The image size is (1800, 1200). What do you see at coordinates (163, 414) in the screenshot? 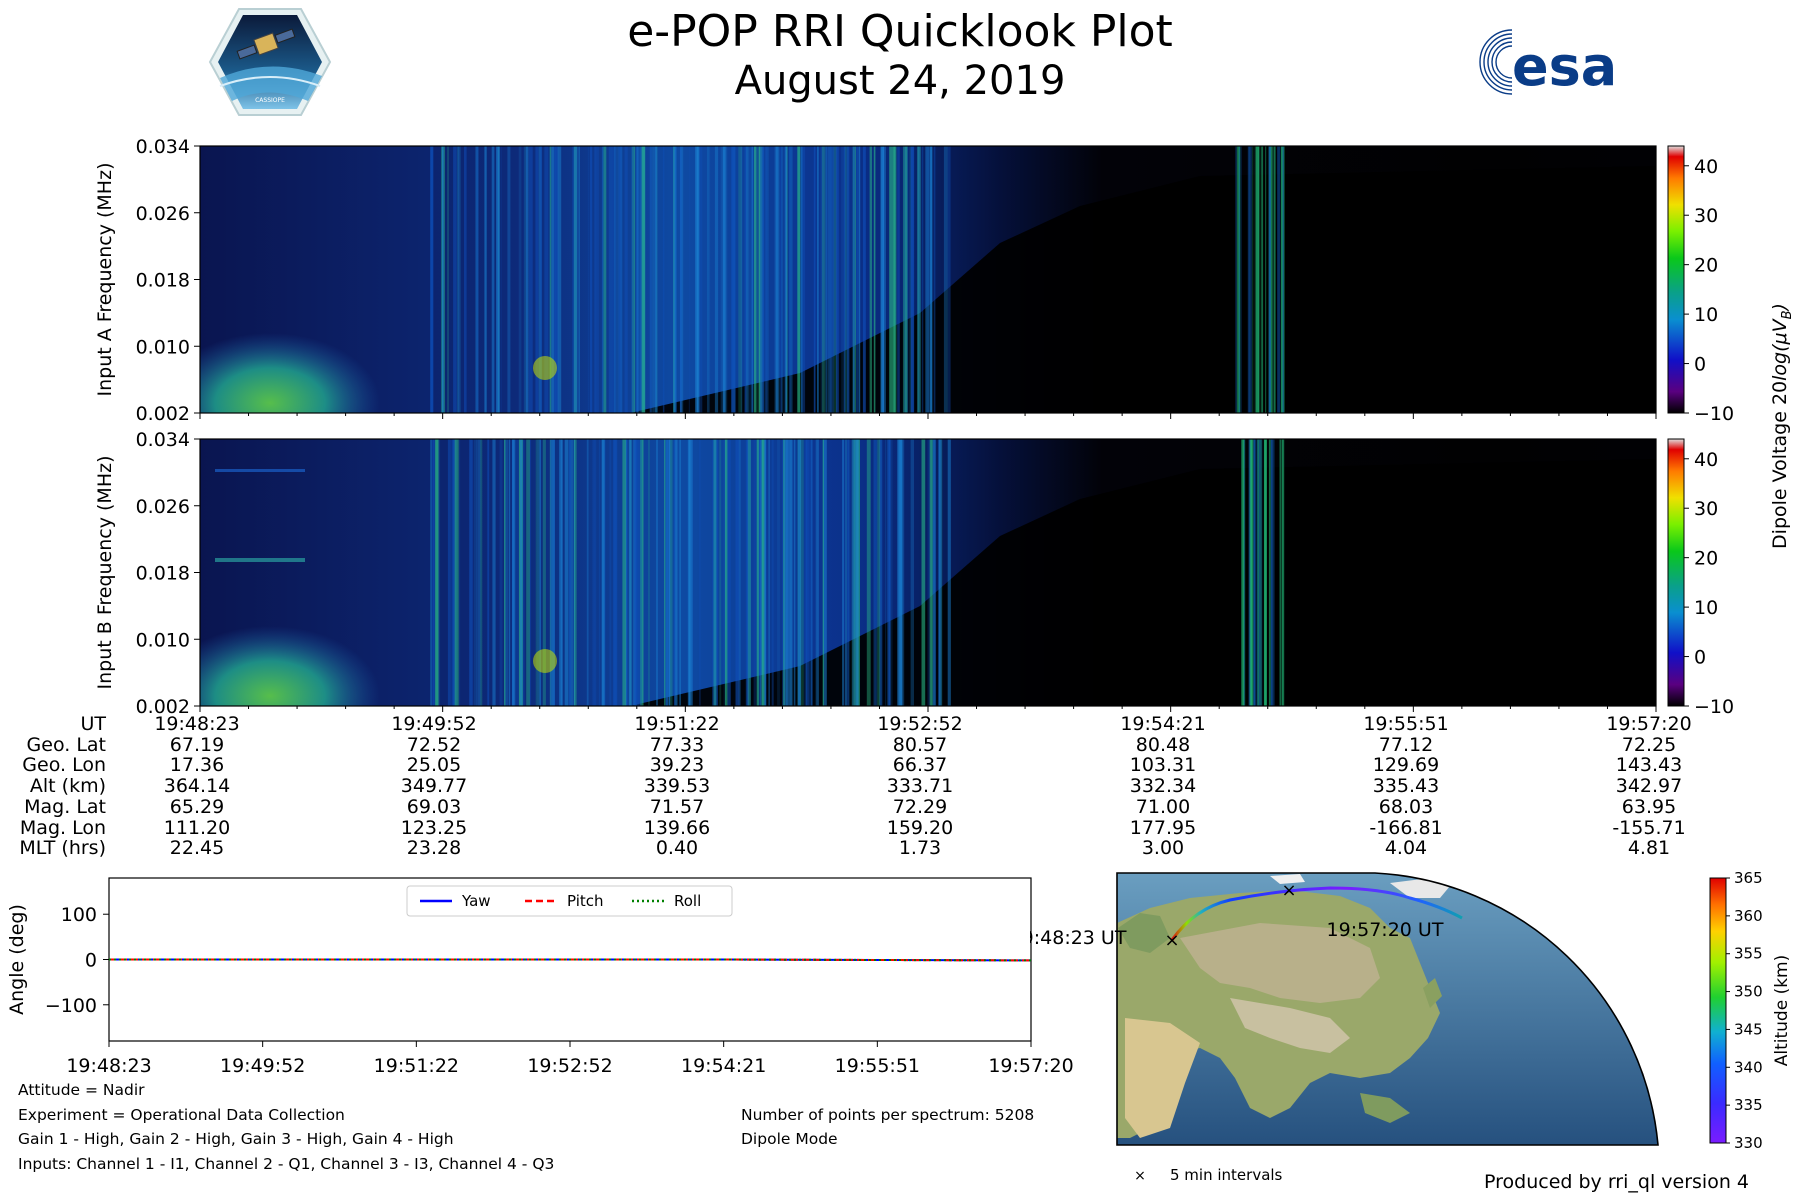
I see `y-tick-label: 0.002` at bounding box center [163, 414].